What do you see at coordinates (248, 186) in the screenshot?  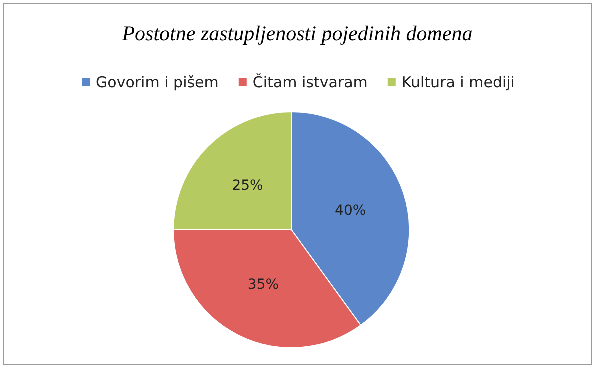 I see `data-label: 25%` at bounding box center [248, 186].